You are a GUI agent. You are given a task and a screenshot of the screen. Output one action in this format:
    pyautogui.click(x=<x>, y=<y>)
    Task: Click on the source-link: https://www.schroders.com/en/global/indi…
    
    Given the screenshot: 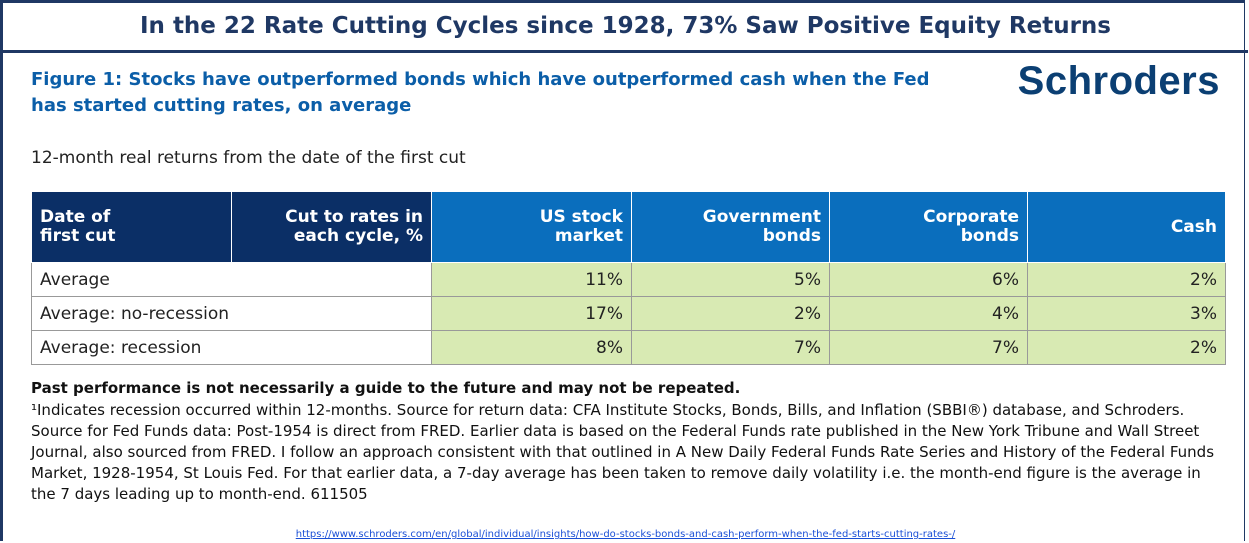 What is the action you would take?
    pyautogui.click(x=625, y=534)
    